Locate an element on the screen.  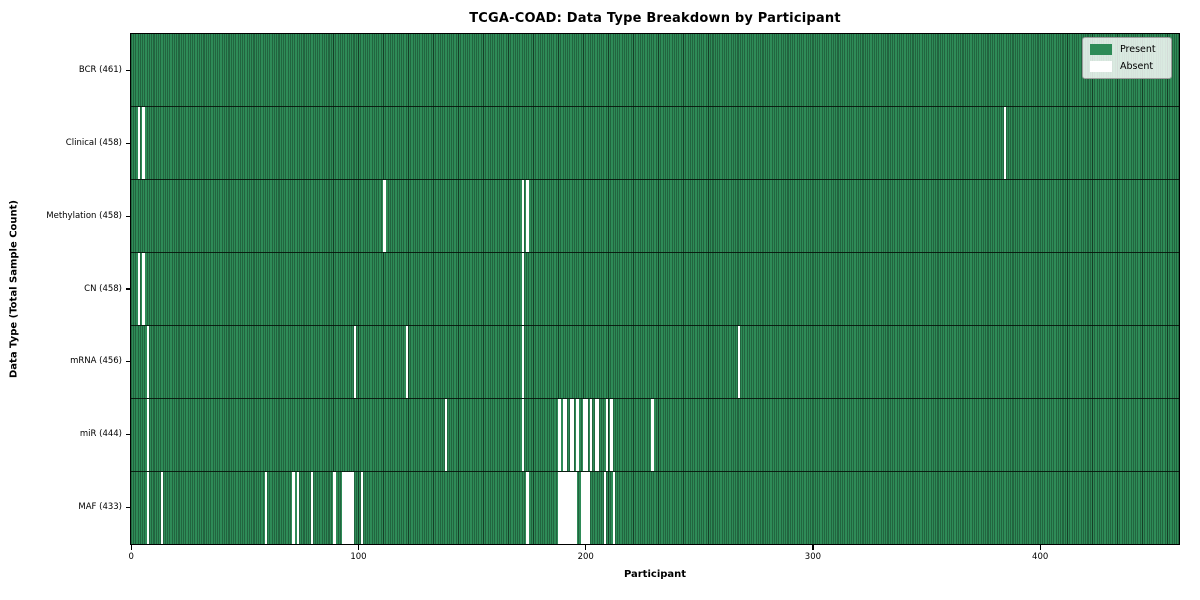
legend-swatch-present is located at coordinates (1101, 49).